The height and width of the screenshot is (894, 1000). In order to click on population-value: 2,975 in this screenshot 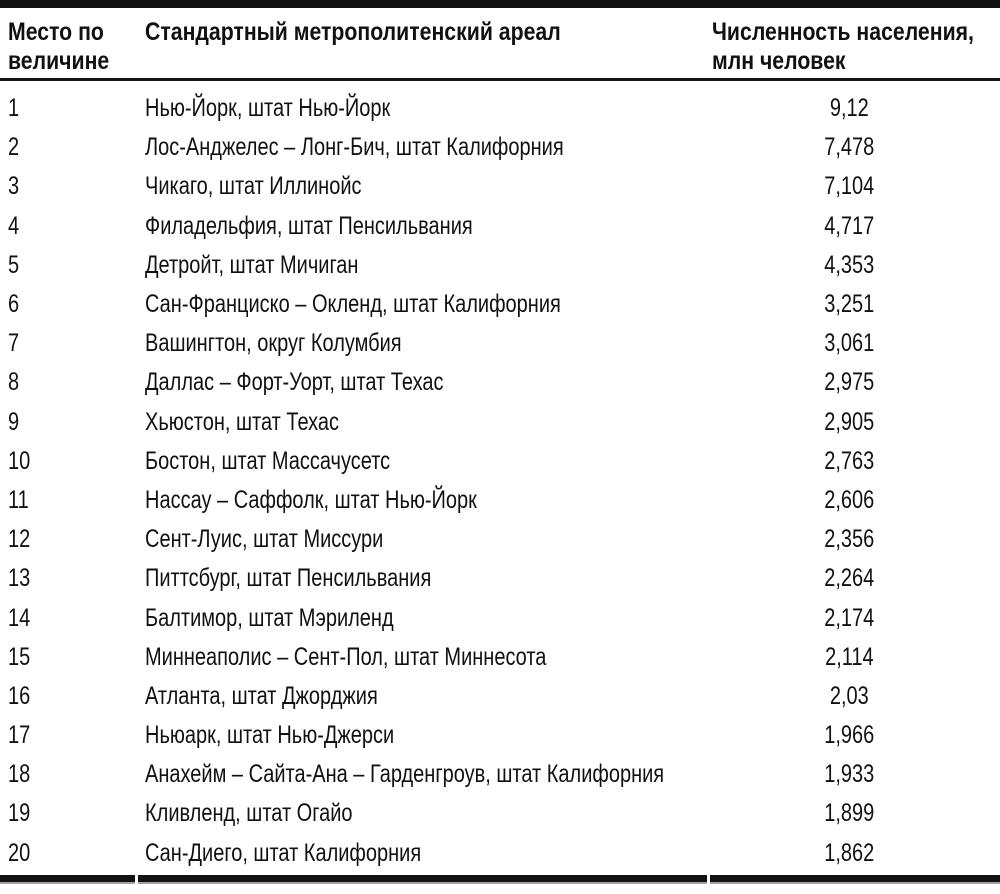, I will do `click(849, 382)`.